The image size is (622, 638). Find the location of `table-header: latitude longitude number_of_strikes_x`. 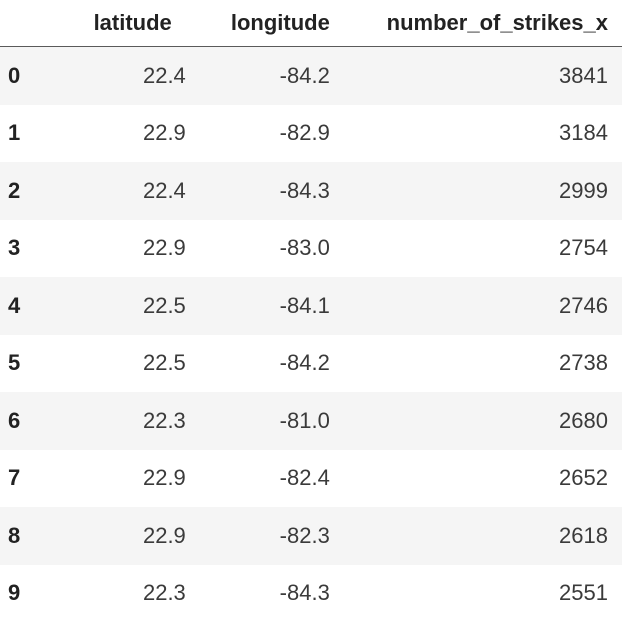

table-header: latitude longitude number_of_strikes_x is located at coordinates (311, 23).